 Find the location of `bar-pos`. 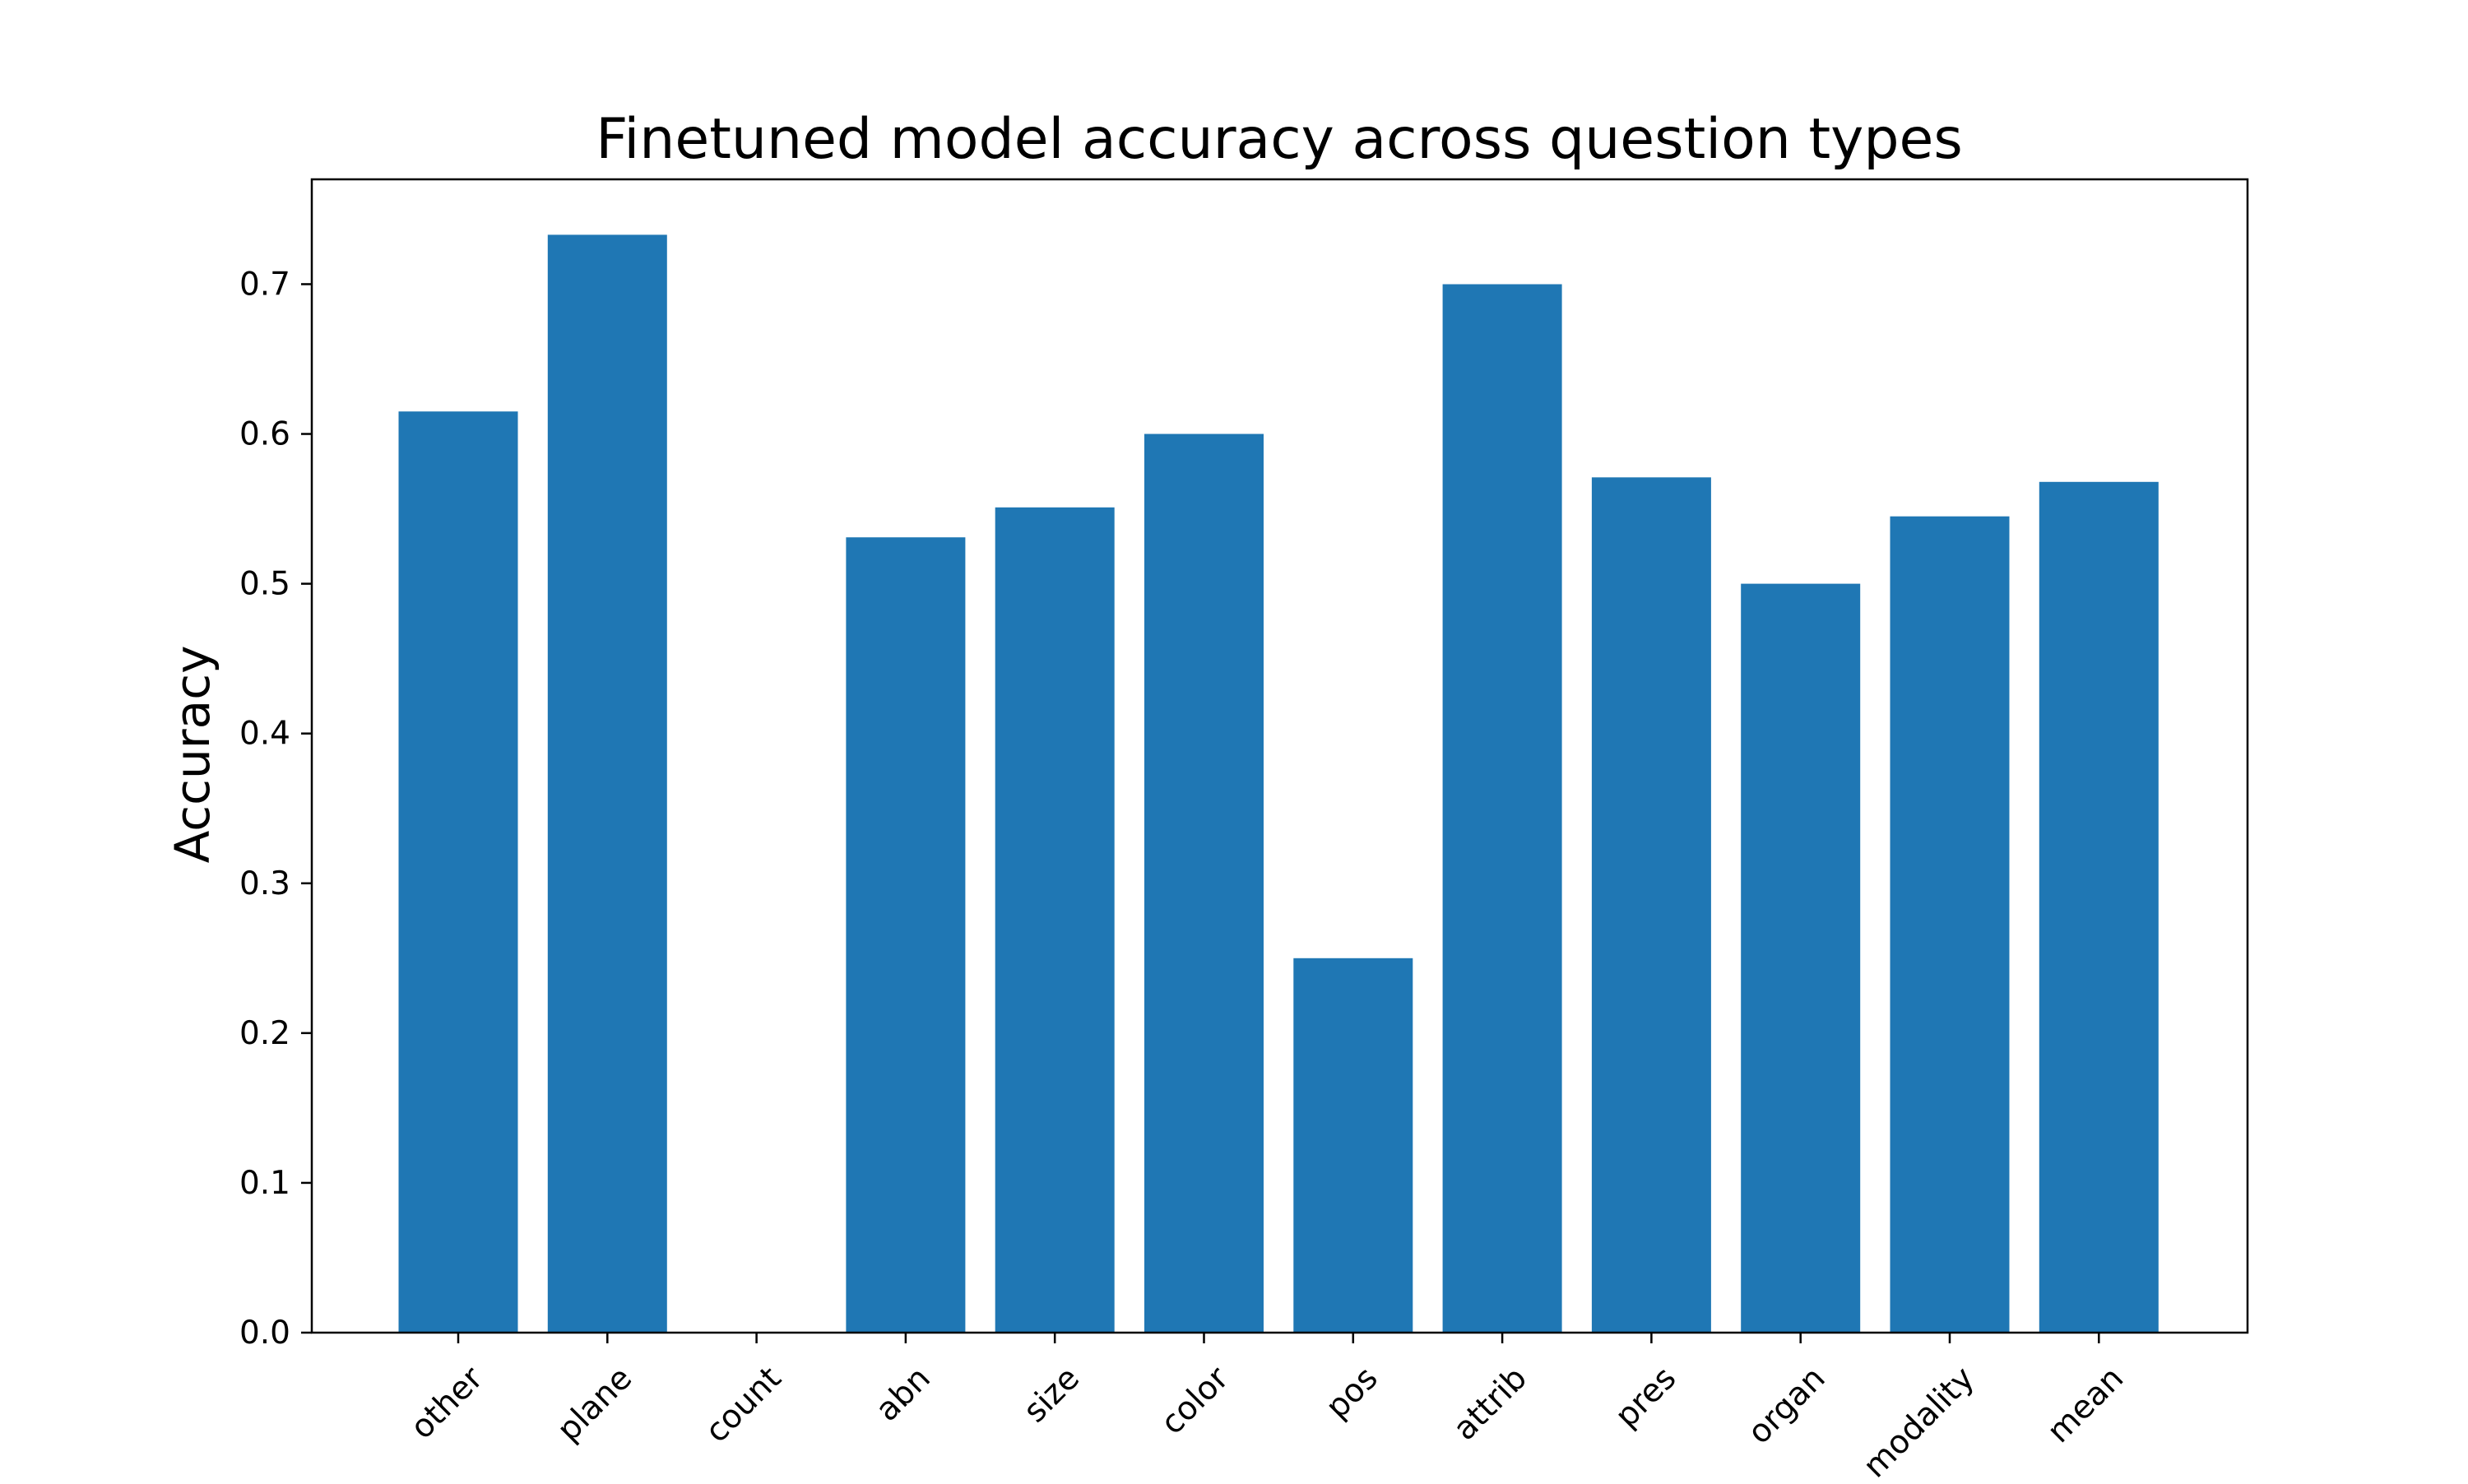

bar-pos is located at coordinates (1353, 1145).